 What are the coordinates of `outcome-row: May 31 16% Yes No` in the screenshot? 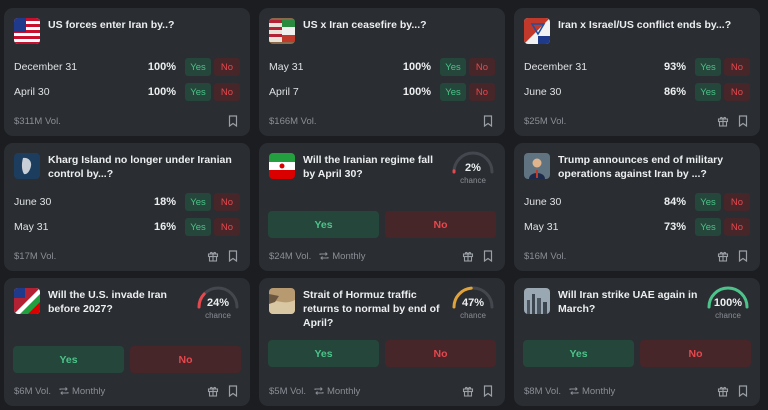 It's located at (127, 227).